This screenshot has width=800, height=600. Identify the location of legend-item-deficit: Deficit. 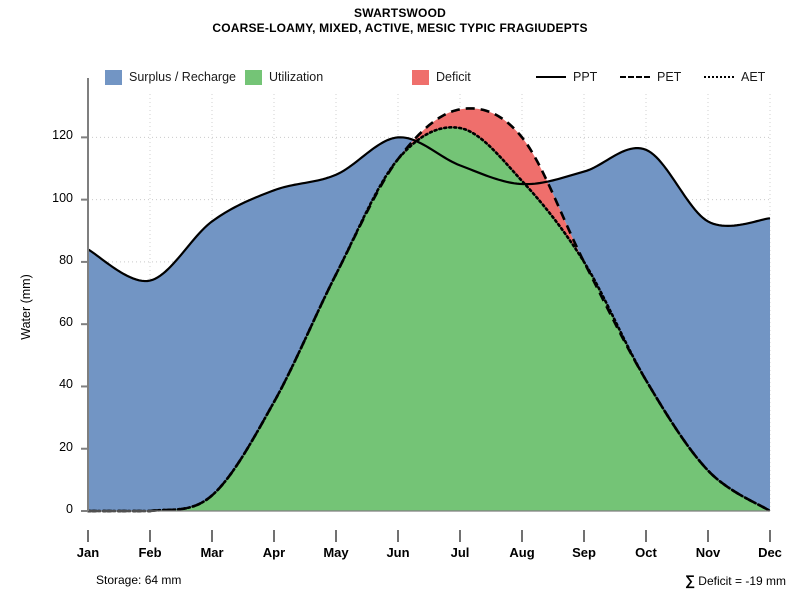
(441, 77).